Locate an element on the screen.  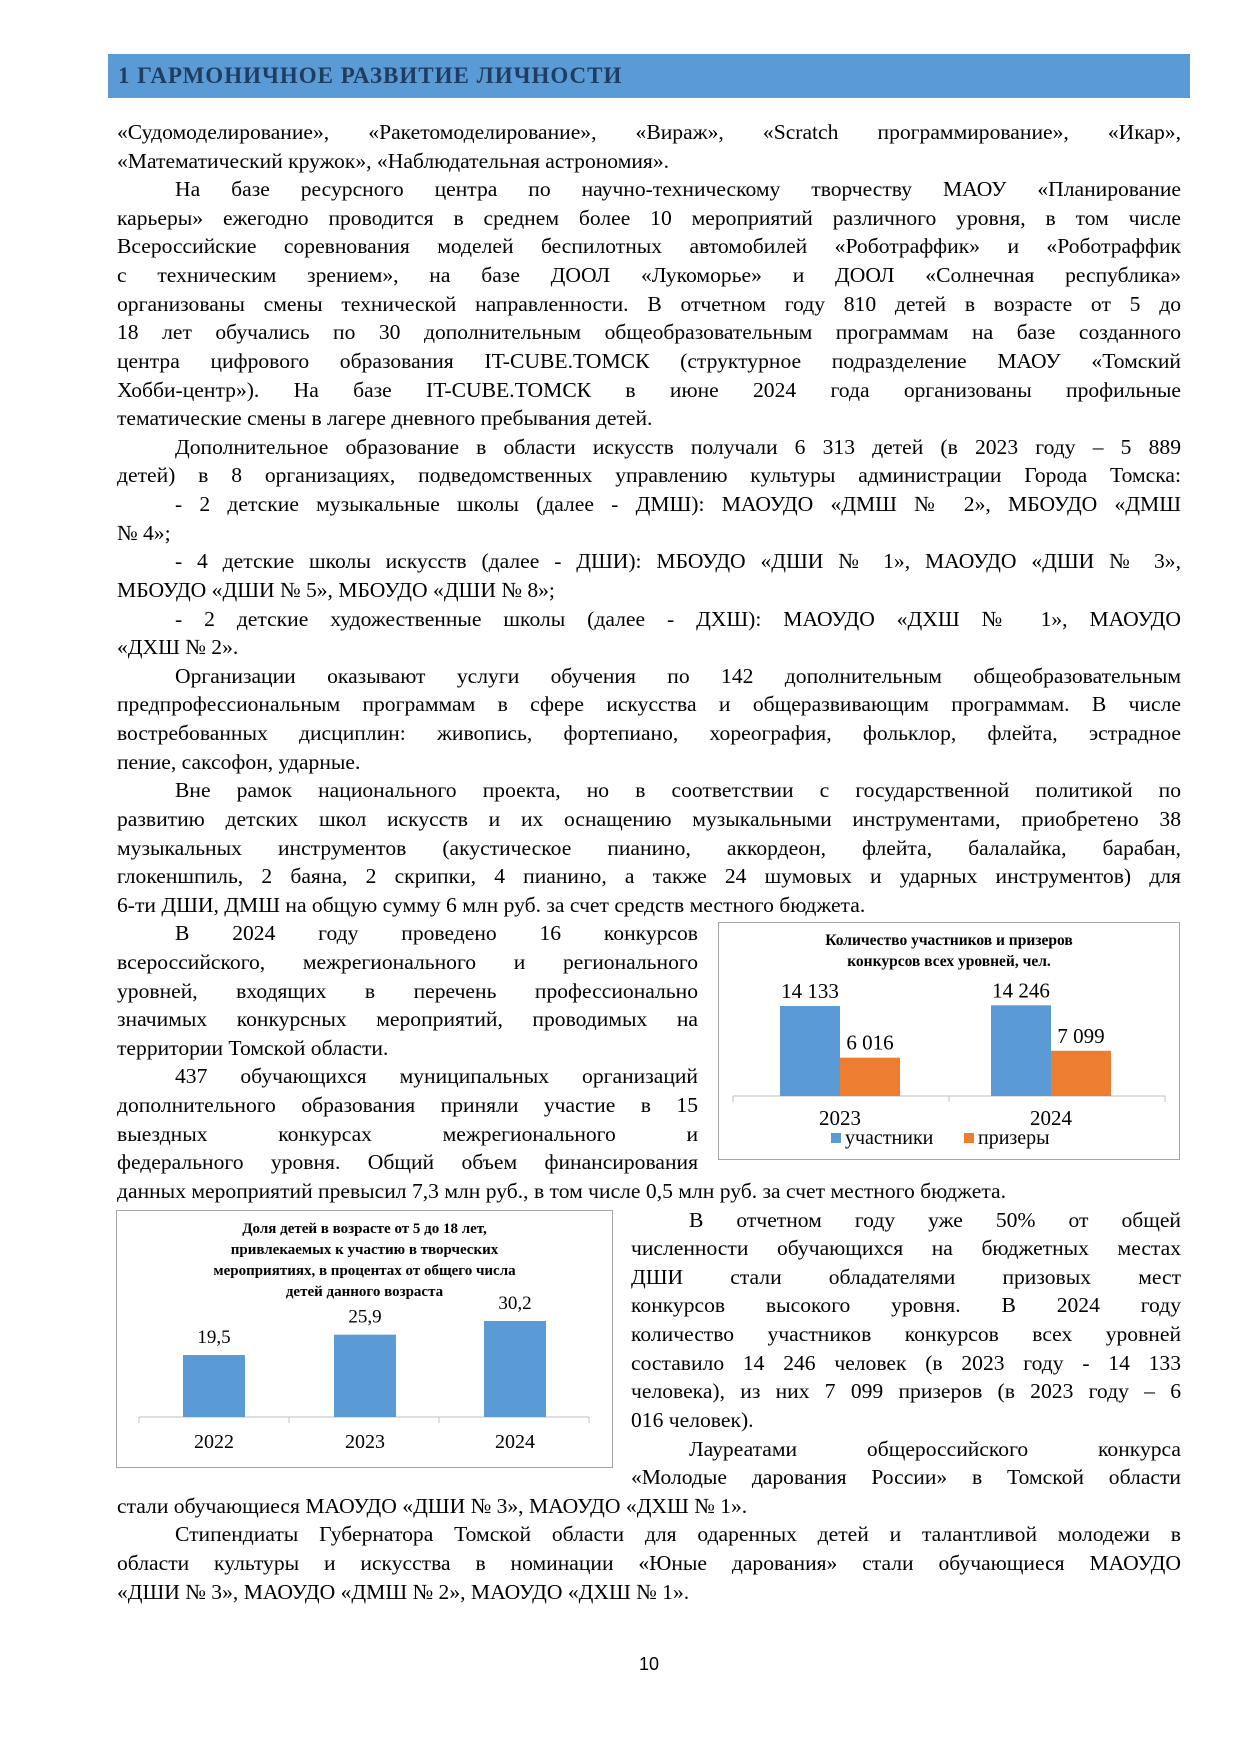
bar-2024 is located at coordinates (515, 1369).